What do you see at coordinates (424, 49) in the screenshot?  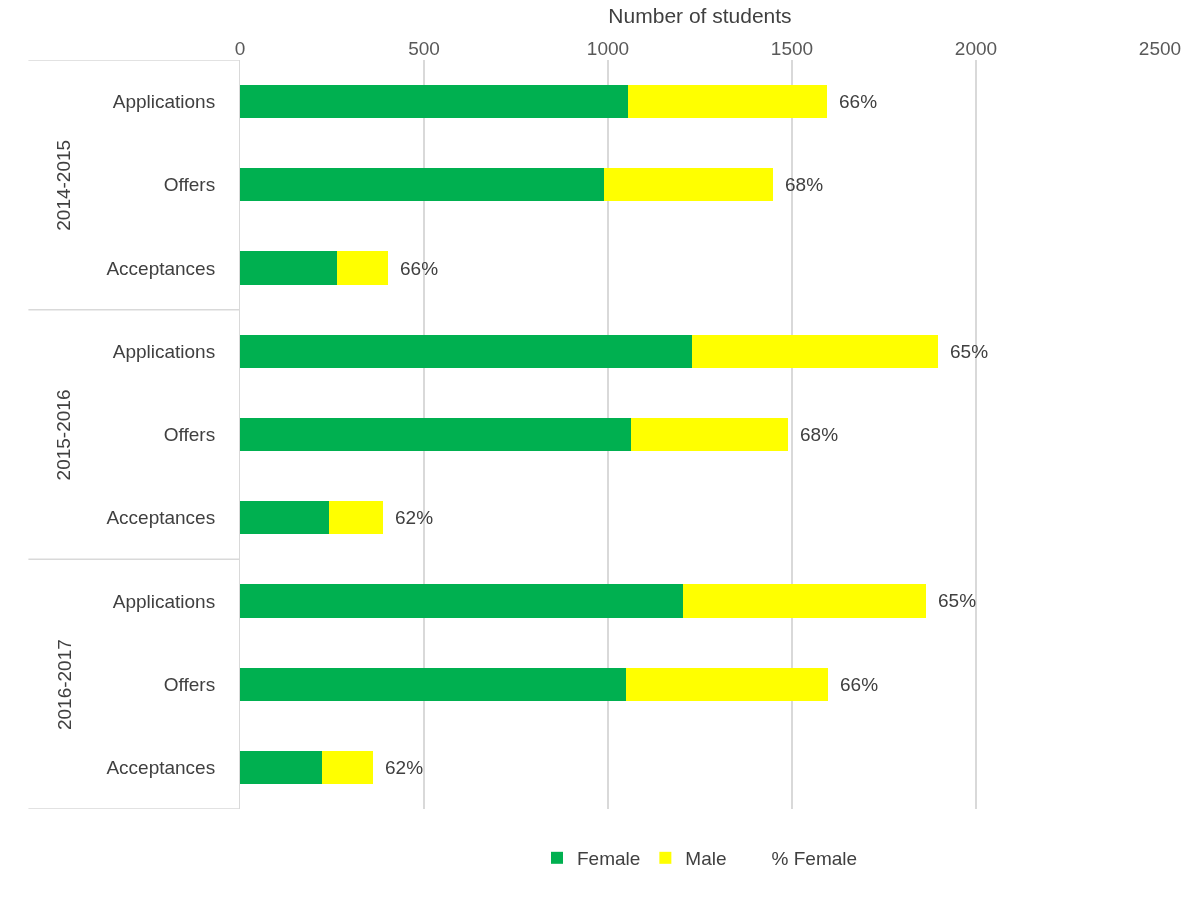 I see `x-tick-label: 500` at bounding box center [424, 49].